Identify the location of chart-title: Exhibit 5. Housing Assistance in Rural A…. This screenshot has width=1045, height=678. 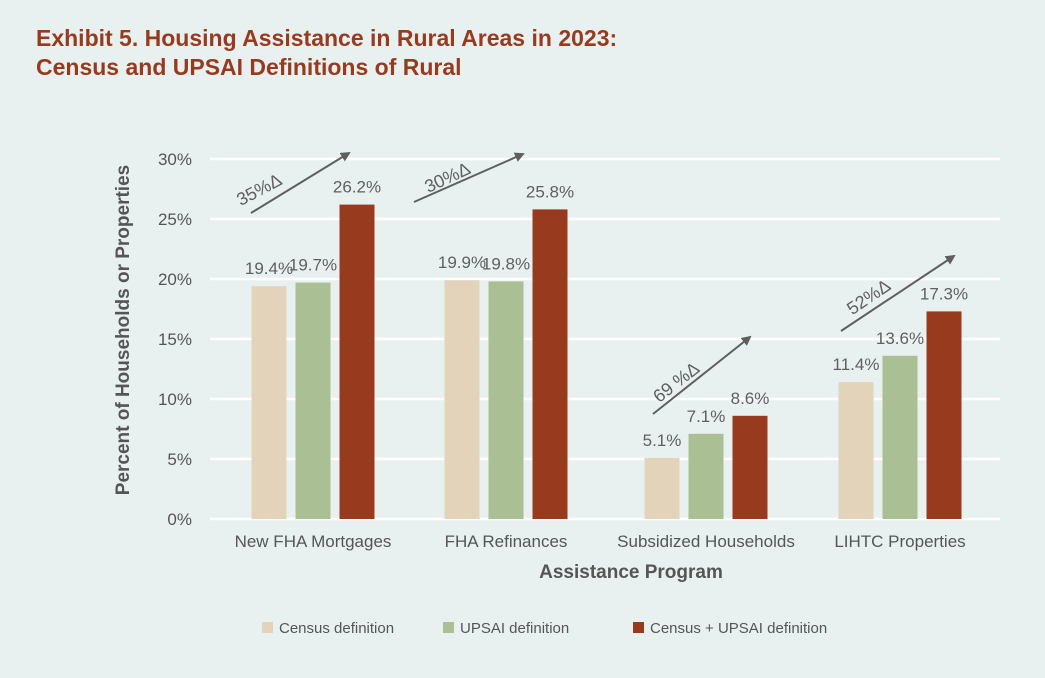
(326, 53).